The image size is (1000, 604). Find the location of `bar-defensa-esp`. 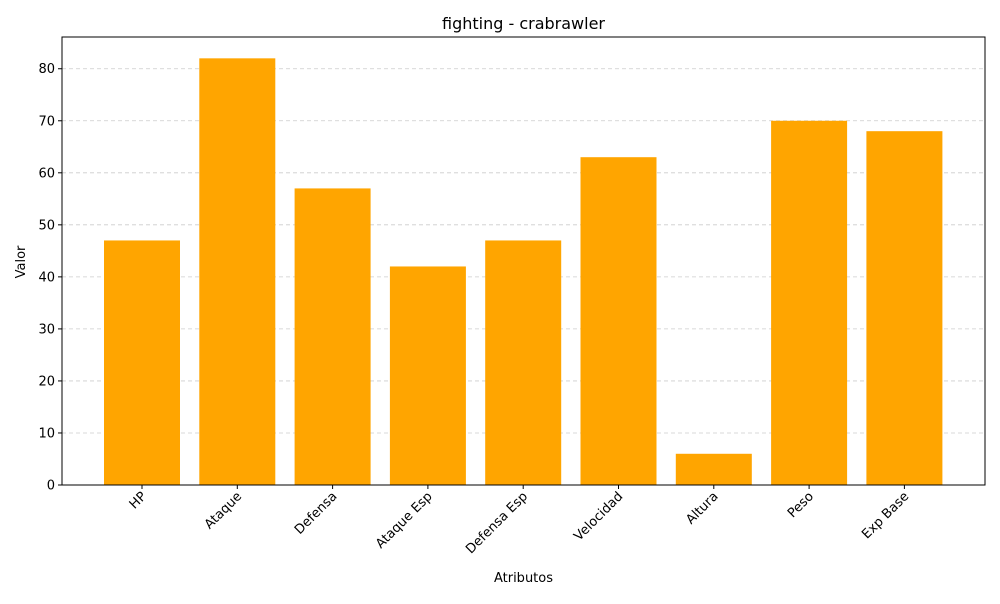

bar-defensa-esp is located at coordinates (523, 362).